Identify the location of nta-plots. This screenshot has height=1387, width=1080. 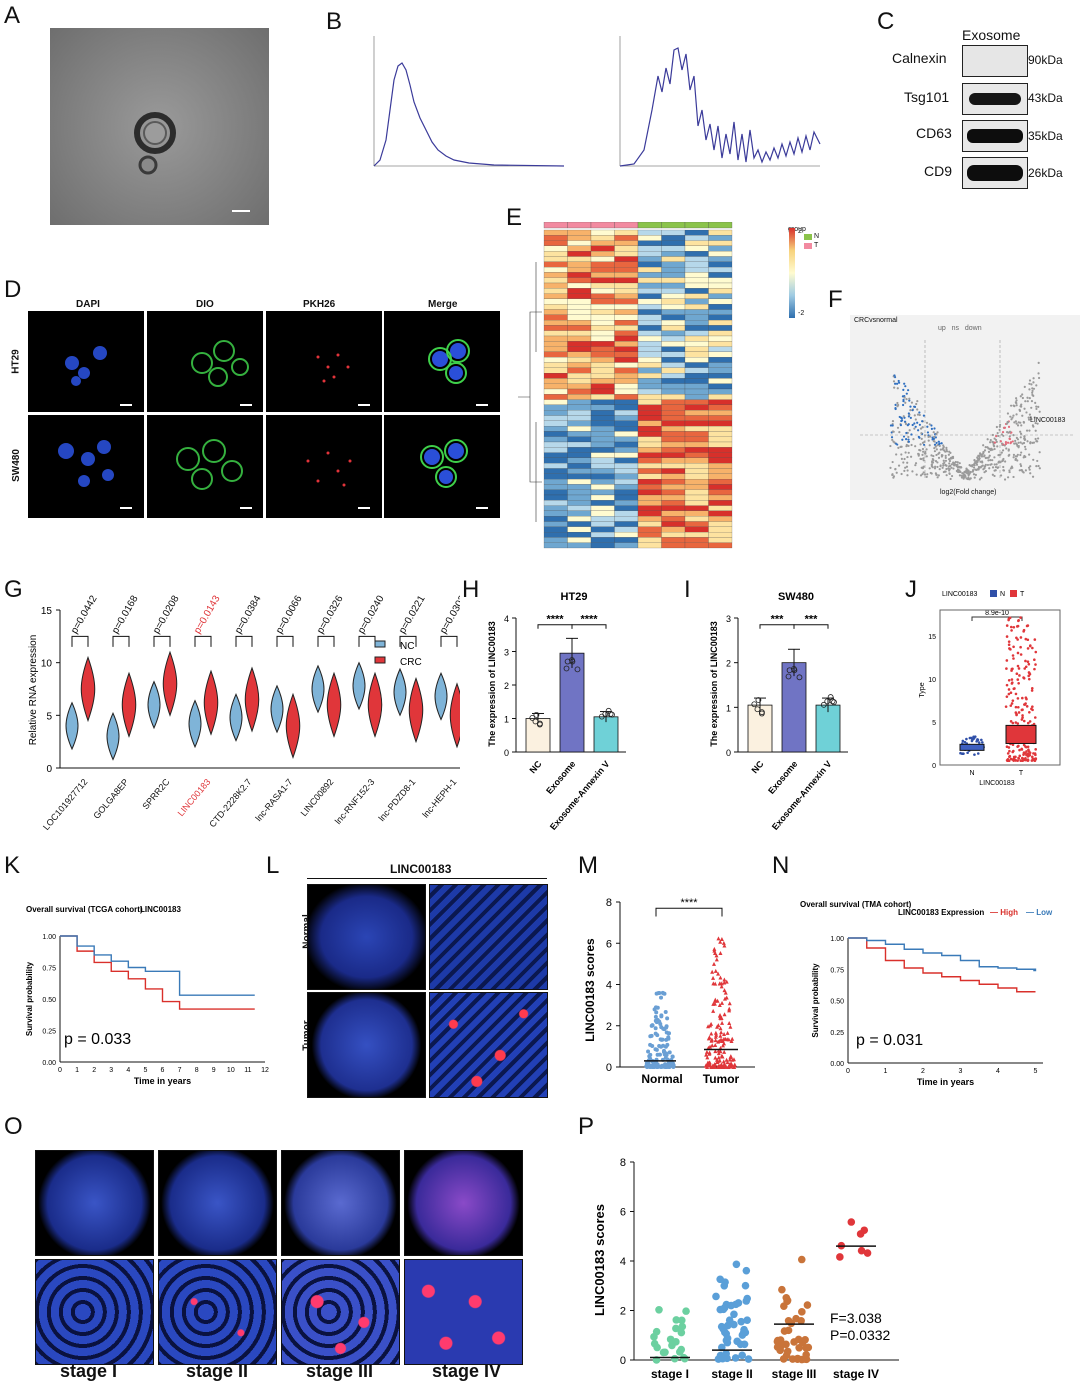
(597, 101).